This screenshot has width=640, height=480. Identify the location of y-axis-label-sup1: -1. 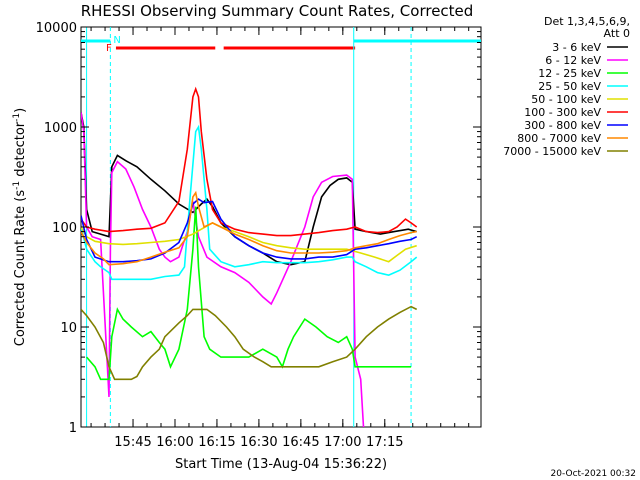
(17, 185).